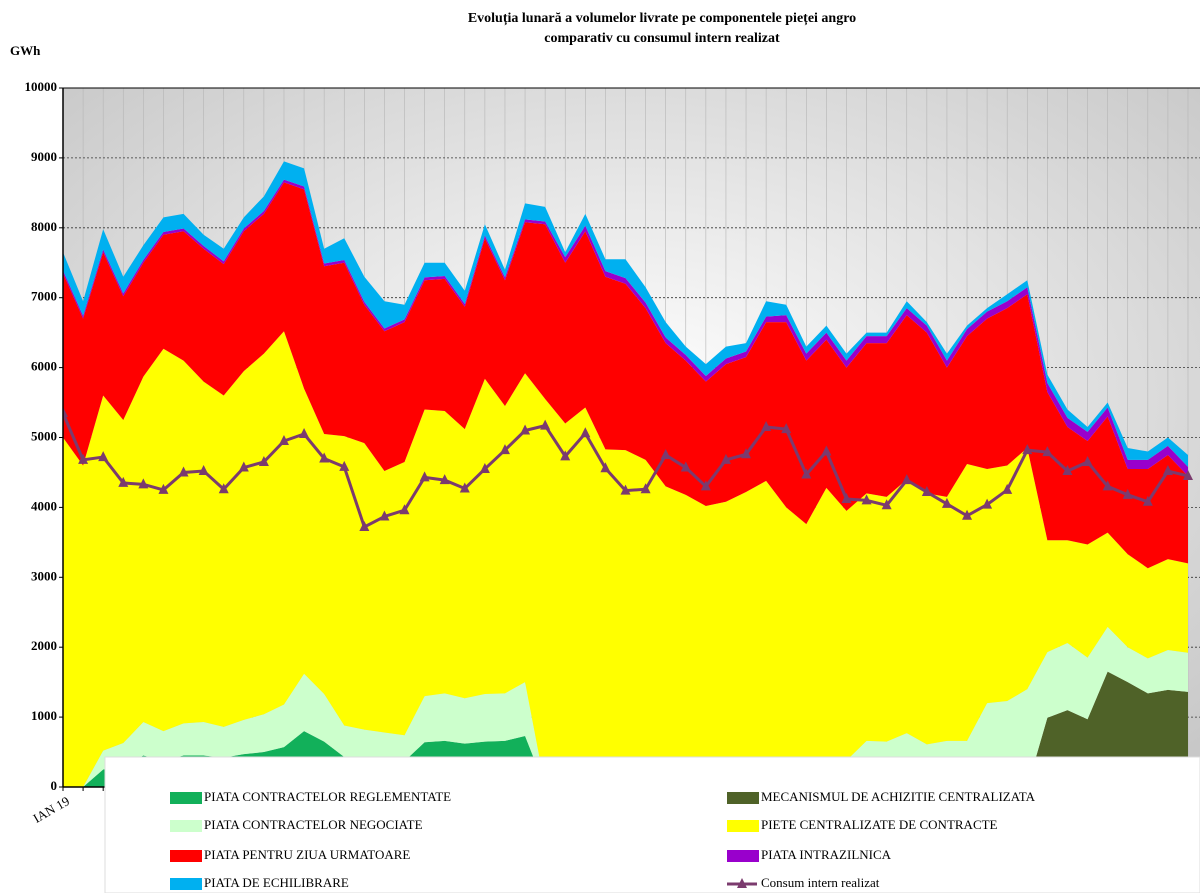 The height and width of the screenshot is (893, 1200). Describe the element at coordinates (662, 38) in the screenshot. I see `chart-subtitle: comparativ cu consumul intern realizat` at that location.